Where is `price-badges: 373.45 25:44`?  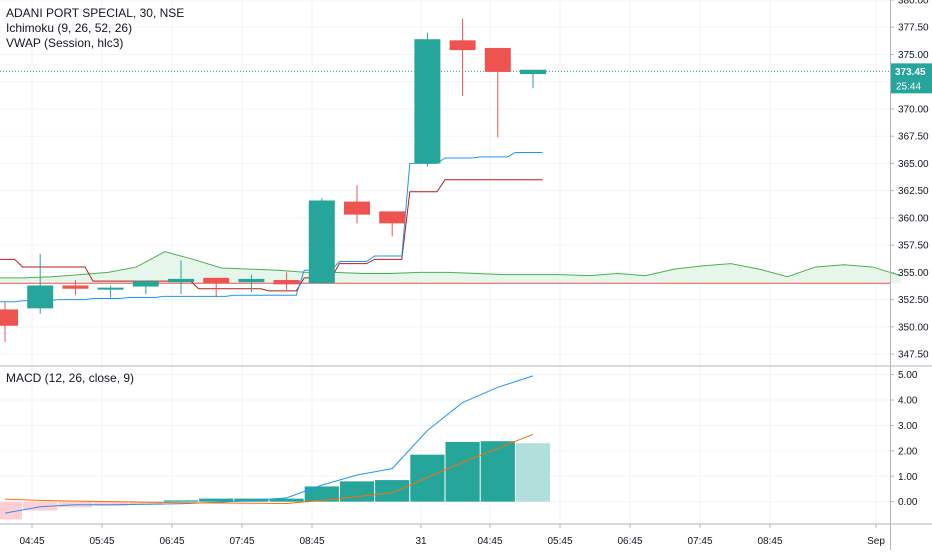
price-badges: 373.45 25:44 is located at coordinates (911, 78).